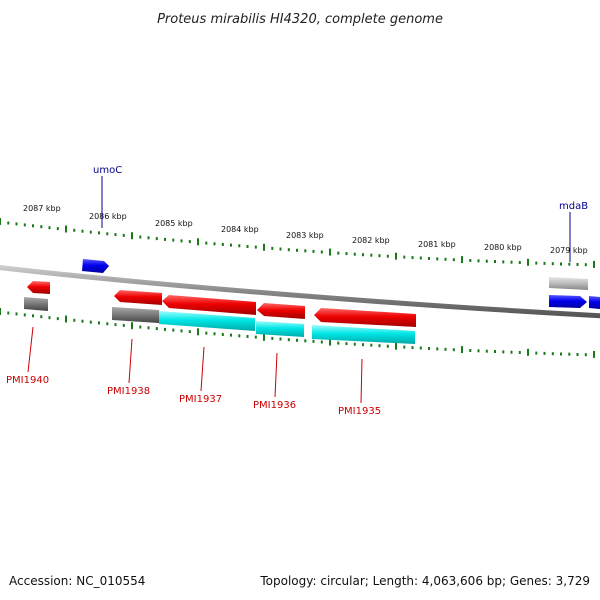 The width and height of the screenshot is (600, 600). What do you see at coordinates (361, 381) in the screenshot?
I see `leader-line` at bounding box center [361, 381].